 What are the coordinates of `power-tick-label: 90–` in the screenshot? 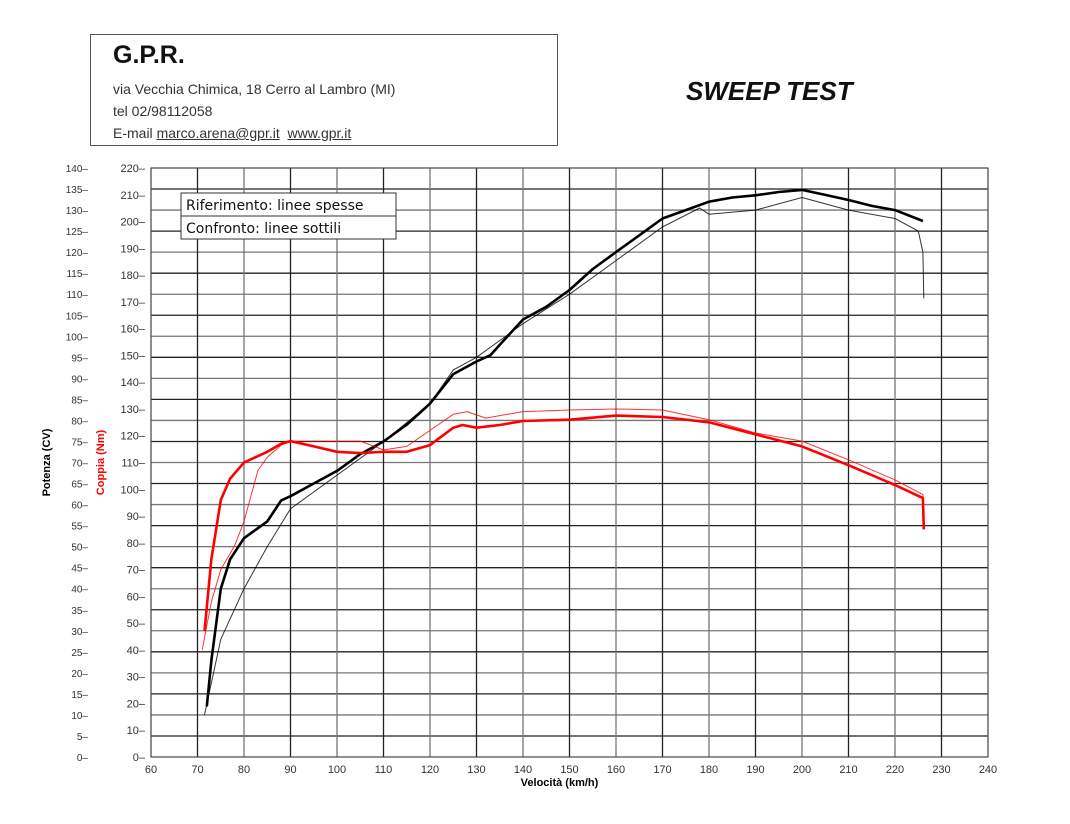 It's located at (79, 379).